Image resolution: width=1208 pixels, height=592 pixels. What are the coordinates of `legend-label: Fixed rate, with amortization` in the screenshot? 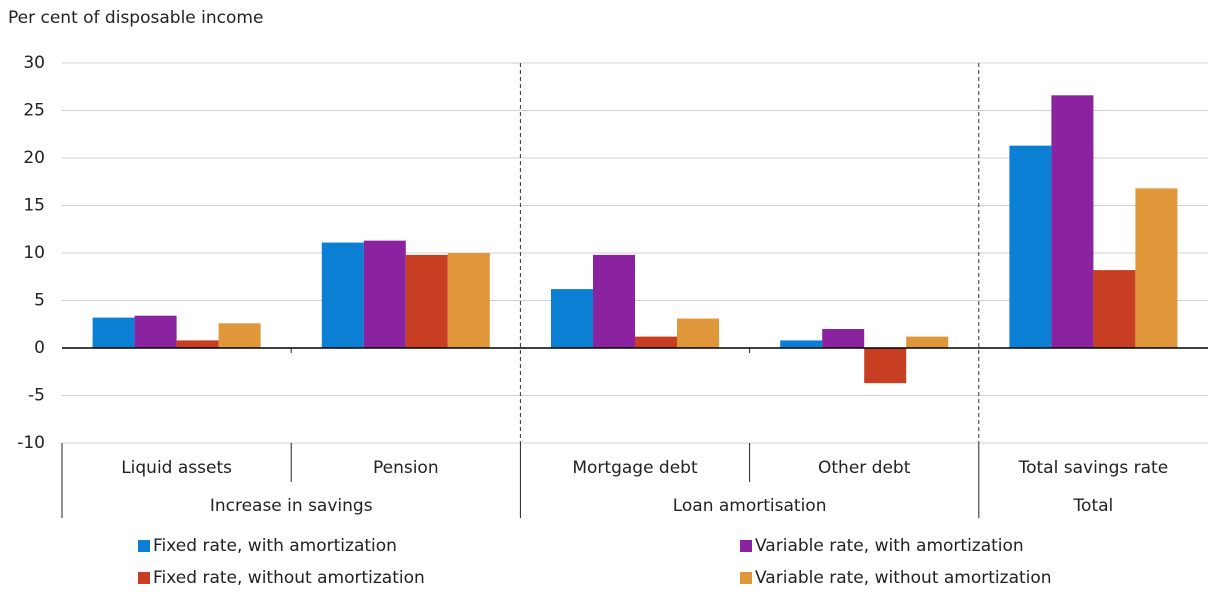 It's located at (275, 546).